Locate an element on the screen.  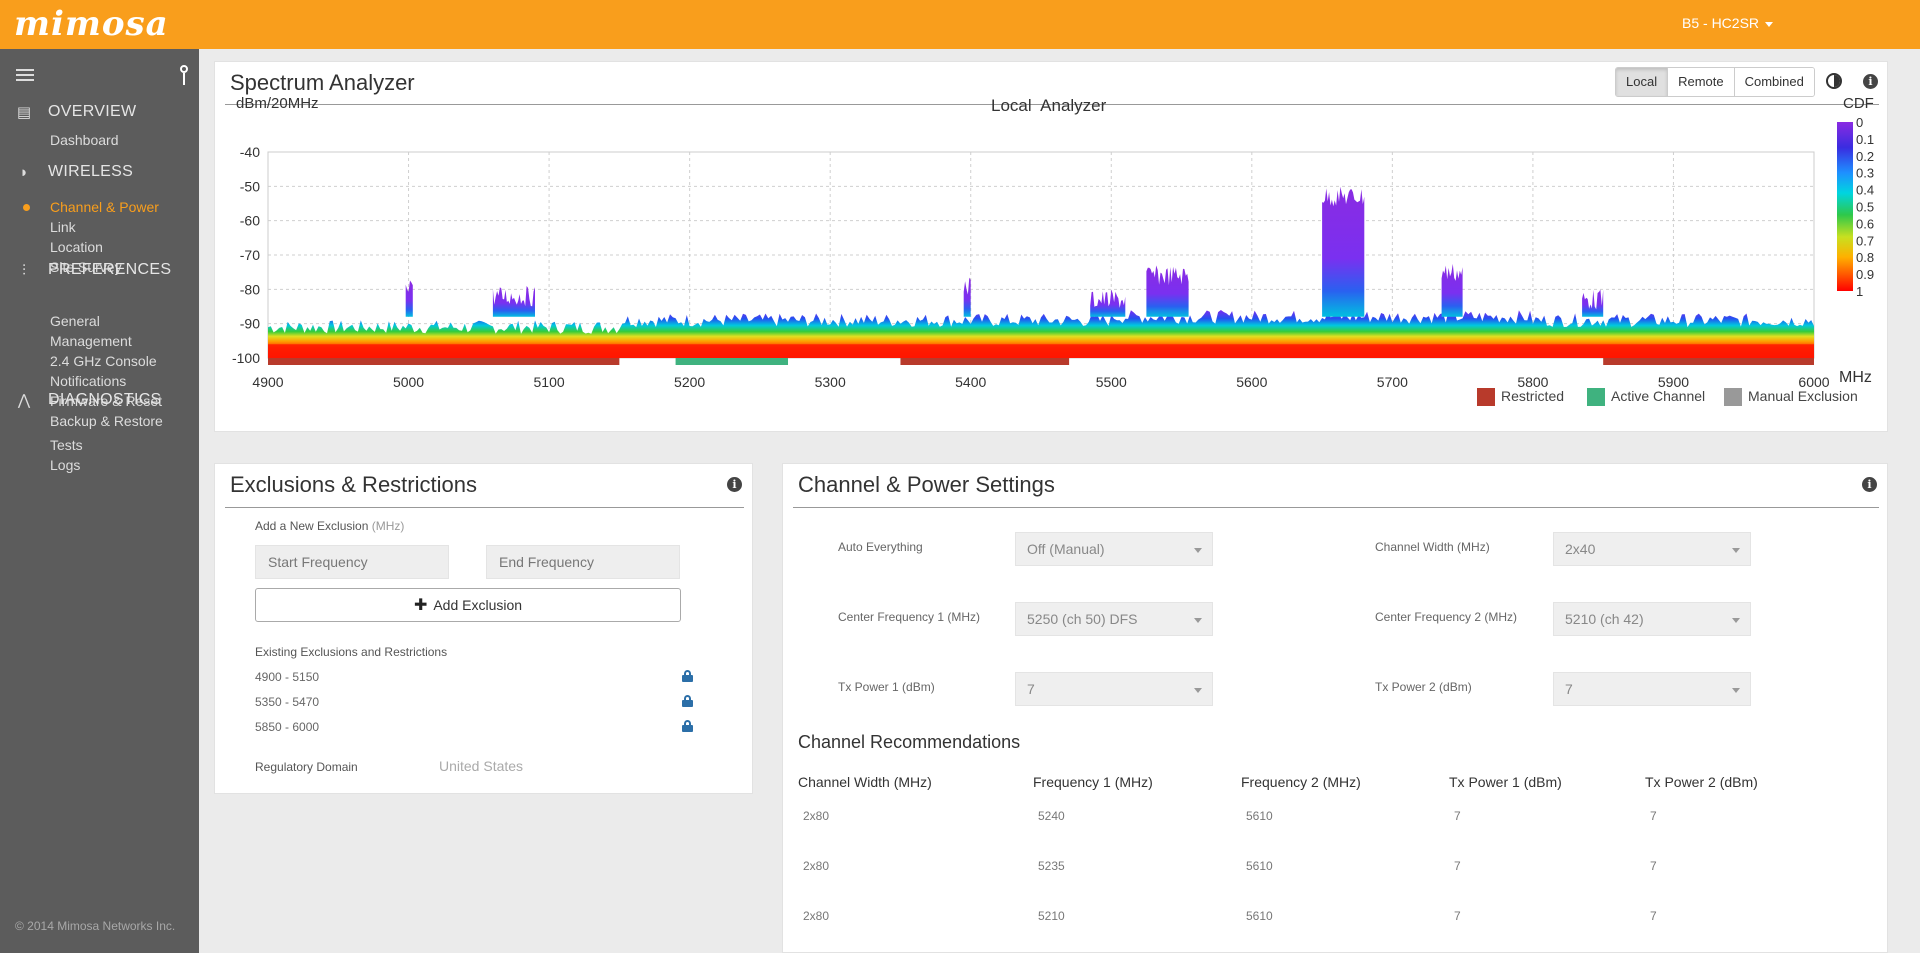
tx-power-1-select: 7 is located at coordinates (1114, 689).